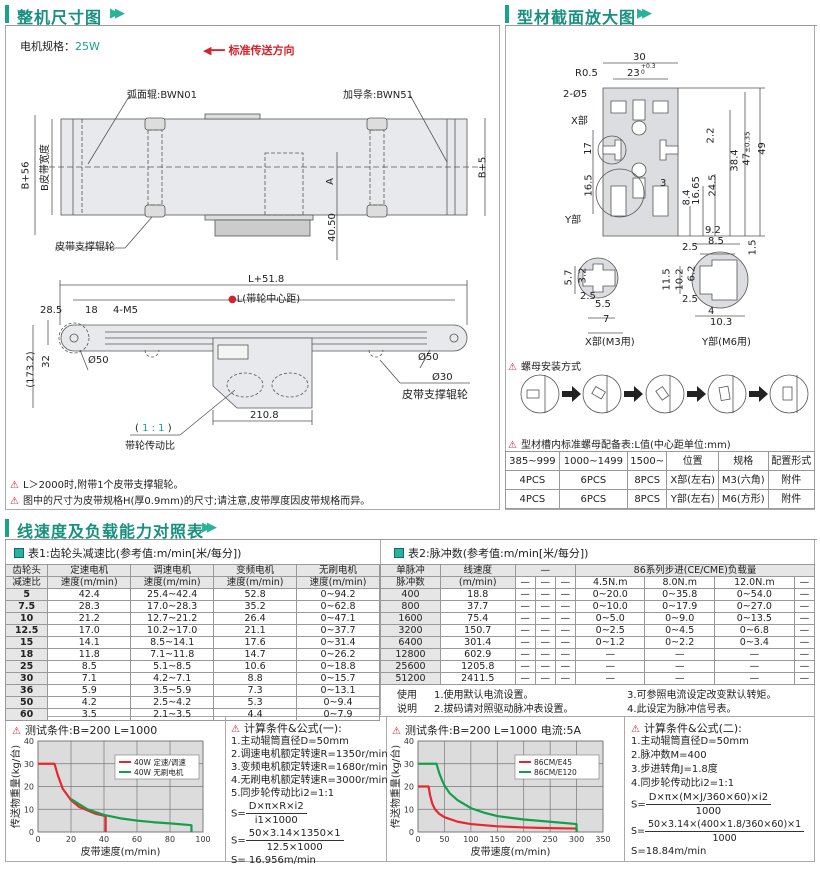 The width and height of the screenshot is (820, 870). I want to click on x-axis-label: 皮带速度(m/min), so click(121, 851).